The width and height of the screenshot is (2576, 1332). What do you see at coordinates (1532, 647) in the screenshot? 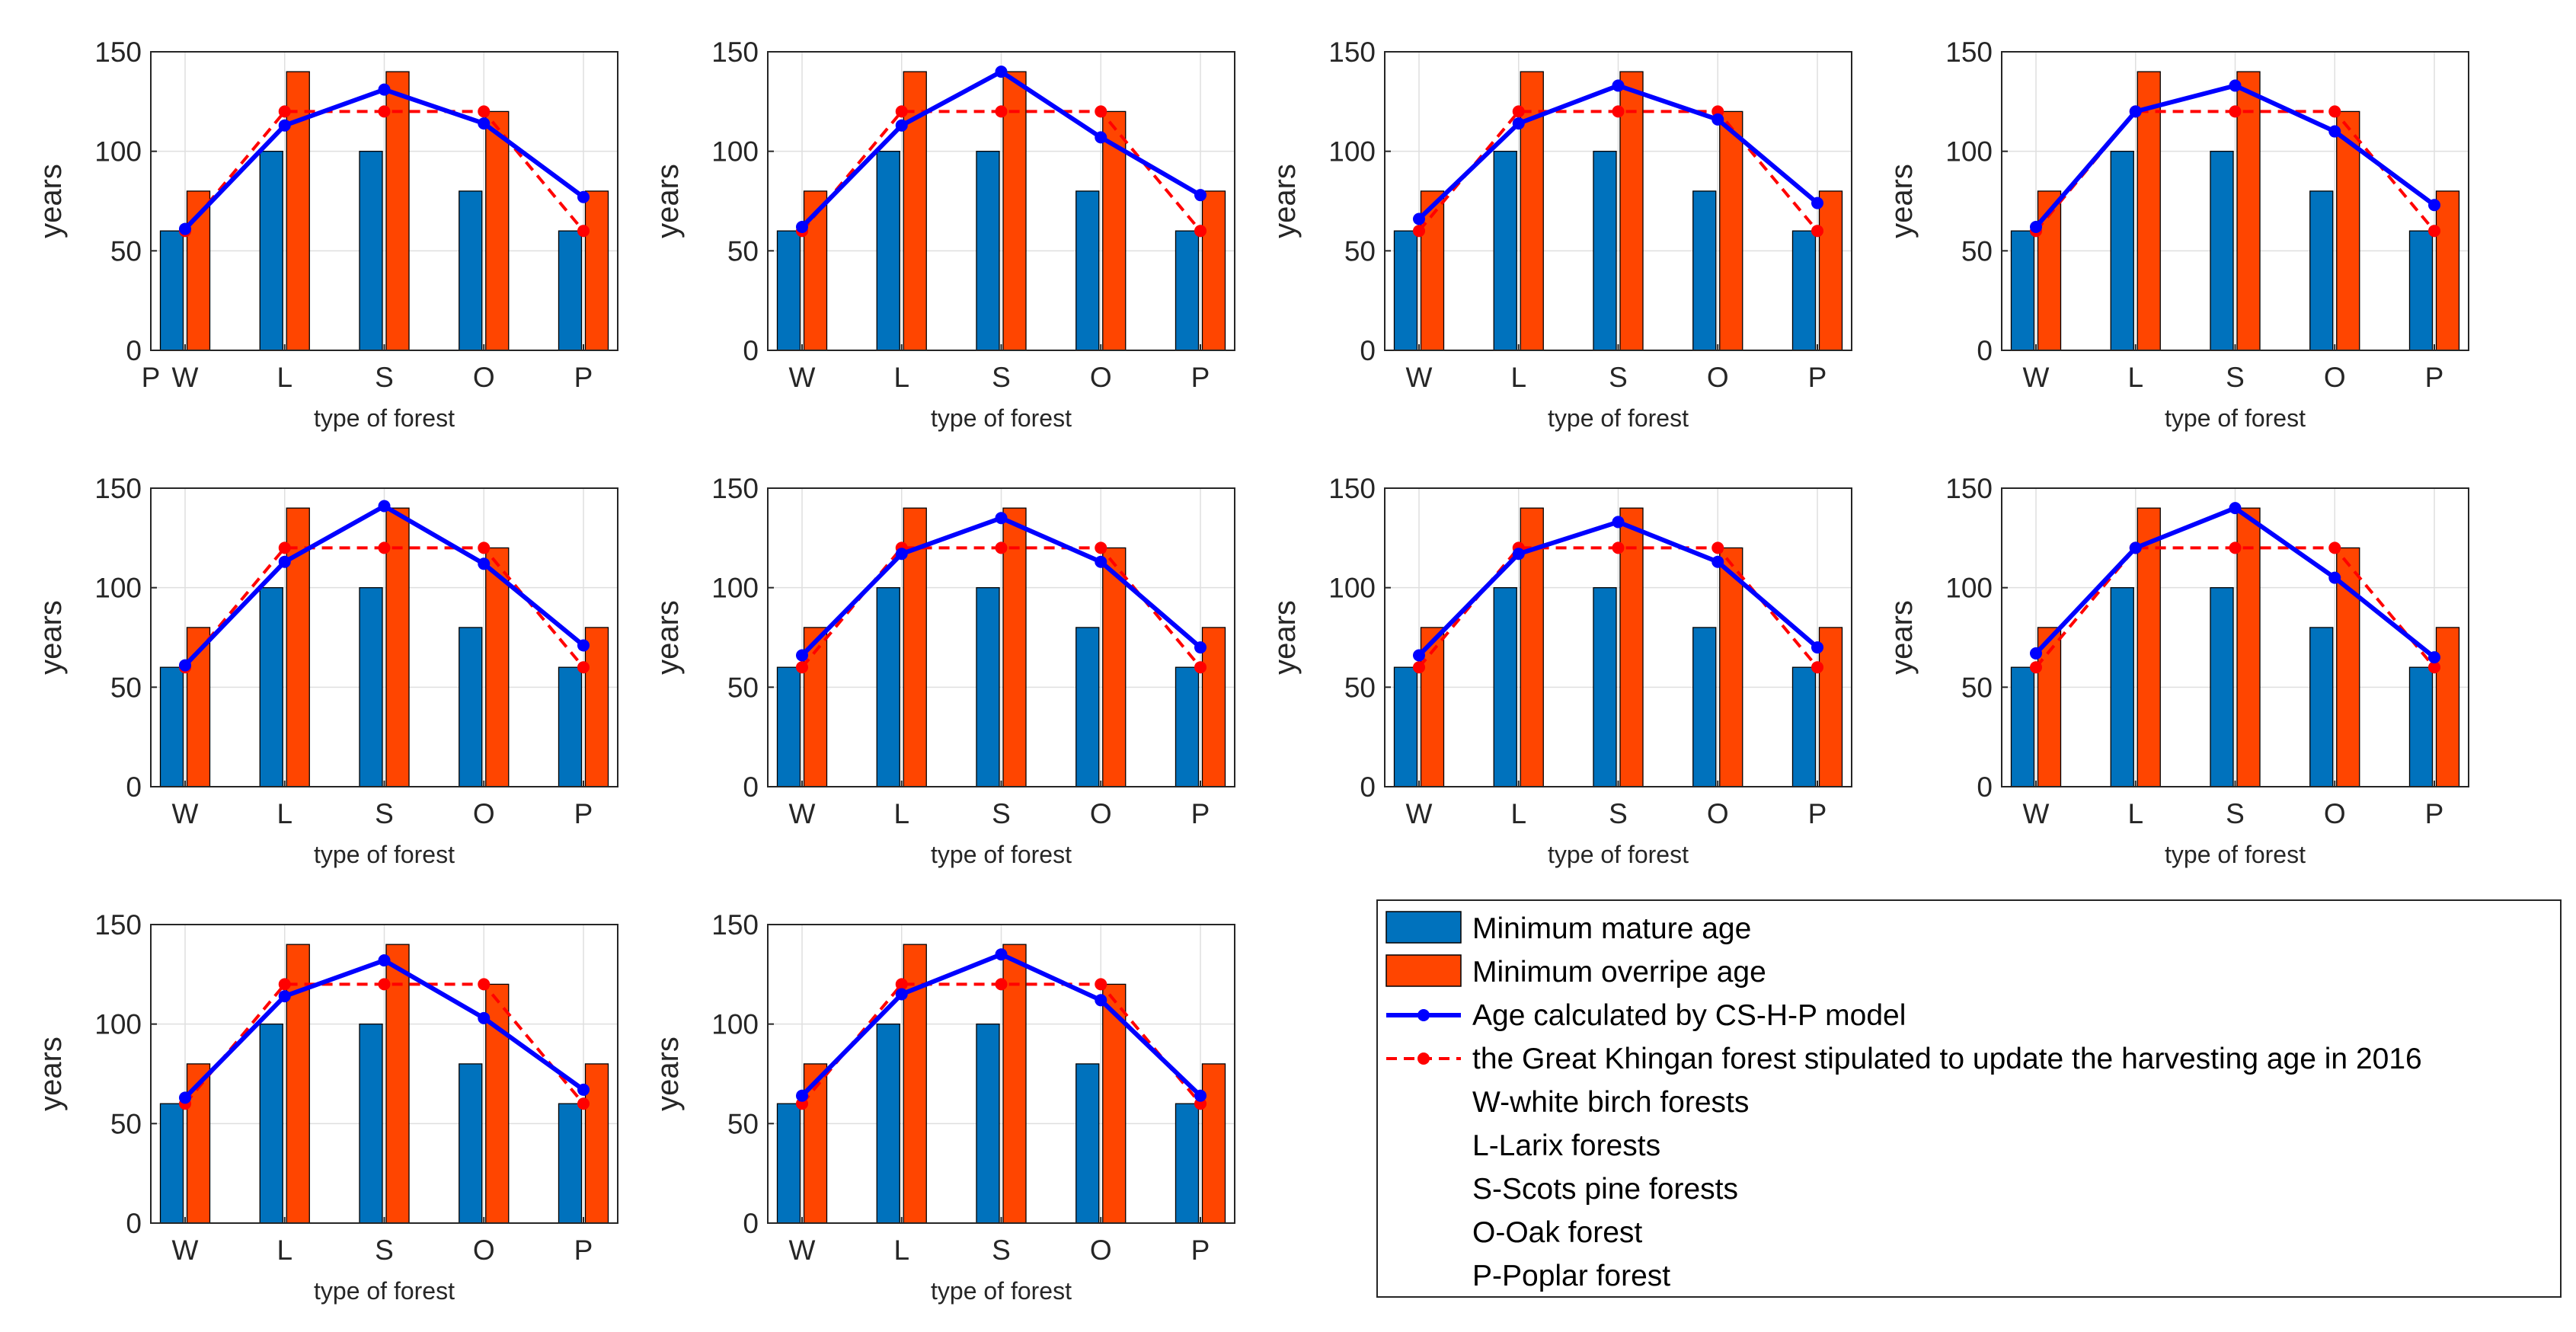
I see `bar-overripe-L` at bounding box center [1532, 647].